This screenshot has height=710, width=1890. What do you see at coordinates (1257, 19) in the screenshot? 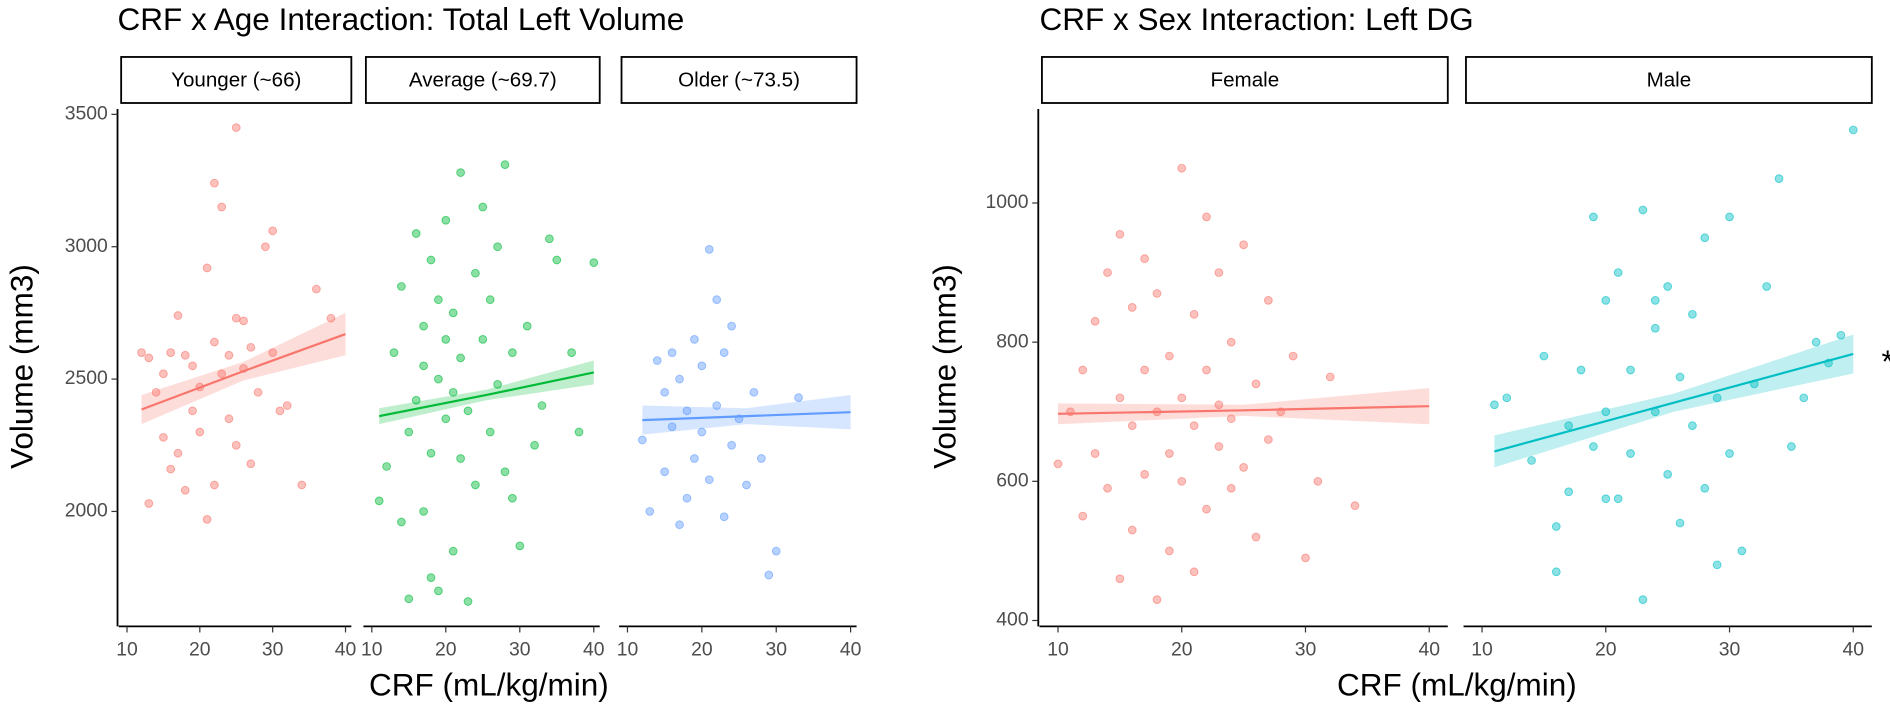
I see `chart-title: CRF x Sex Interaction: Left DG` at bounding box center [1257, 19].